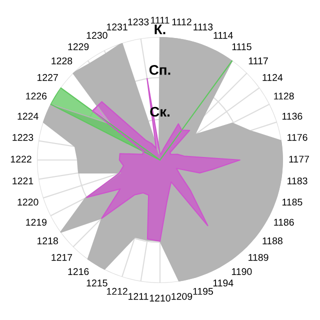  What do you see at coordinates (23, 180) in the screenshot?
I see `spoke-label: 1221` at bounding box center [23, 180].